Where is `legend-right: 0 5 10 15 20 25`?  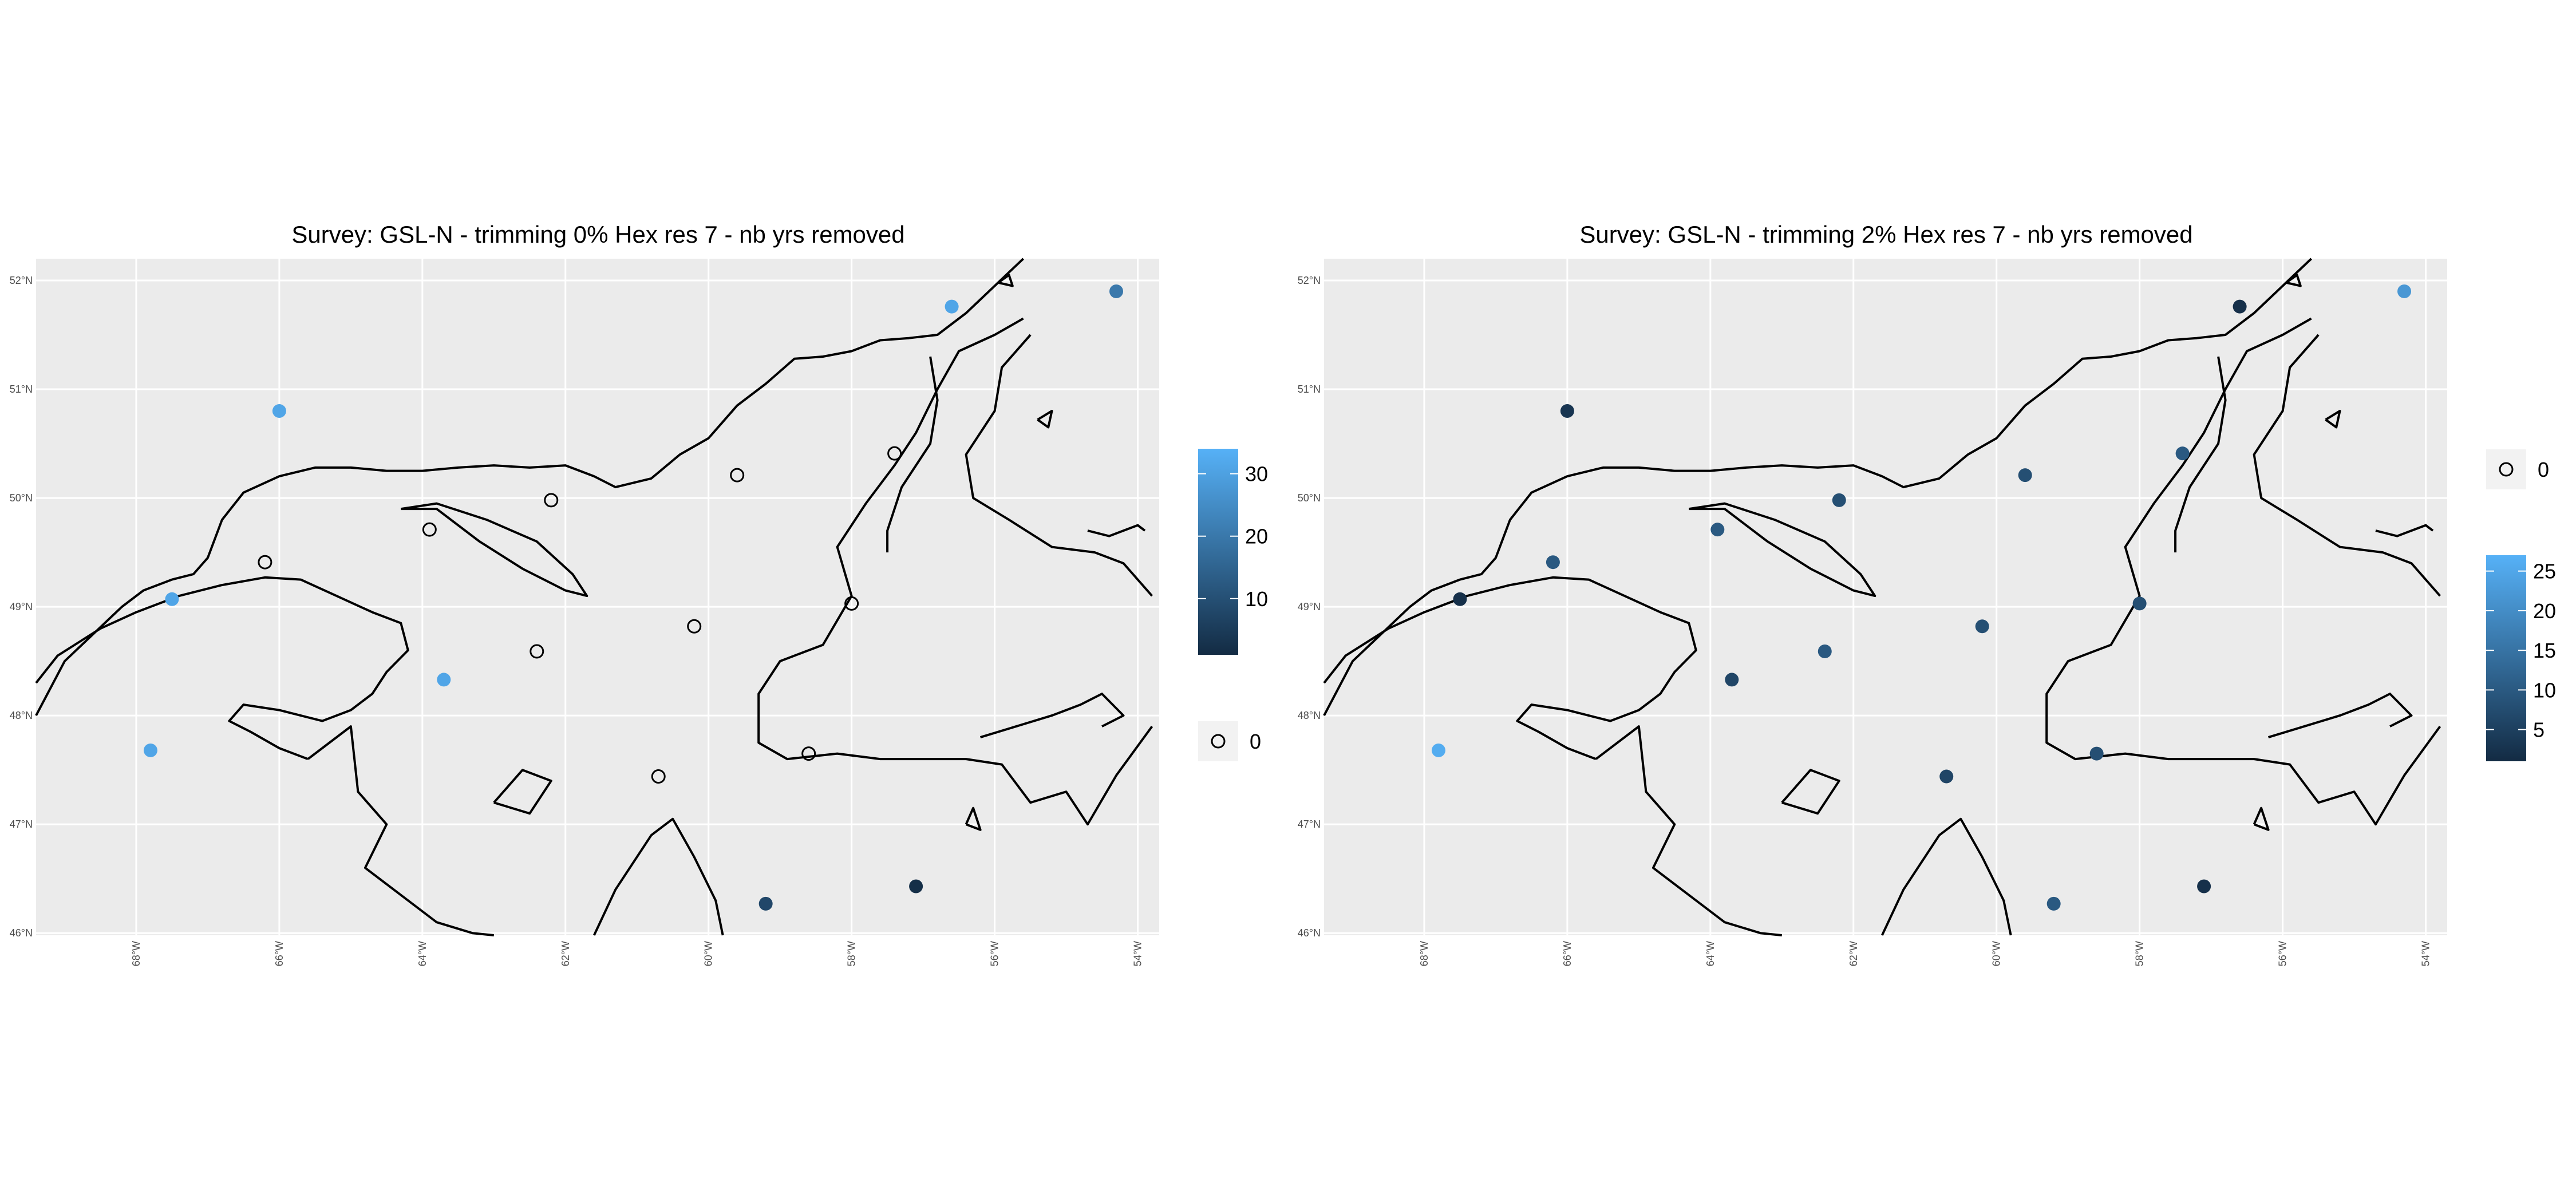 legend-right: 0 5 10 15 20 25 is located at coordinates (2521, 605).